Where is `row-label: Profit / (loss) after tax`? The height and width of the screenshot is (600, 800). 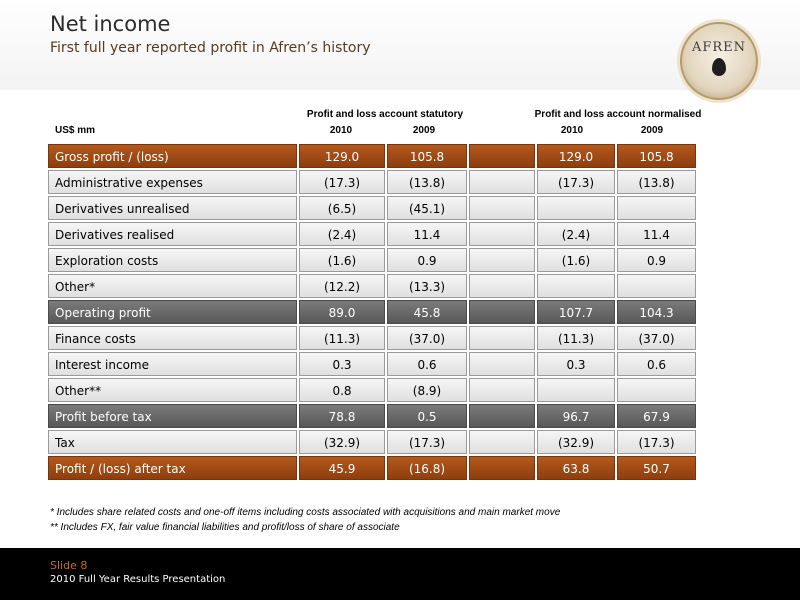
row-label: Profit / (loss) after tax is located at coordinates (172, 468).